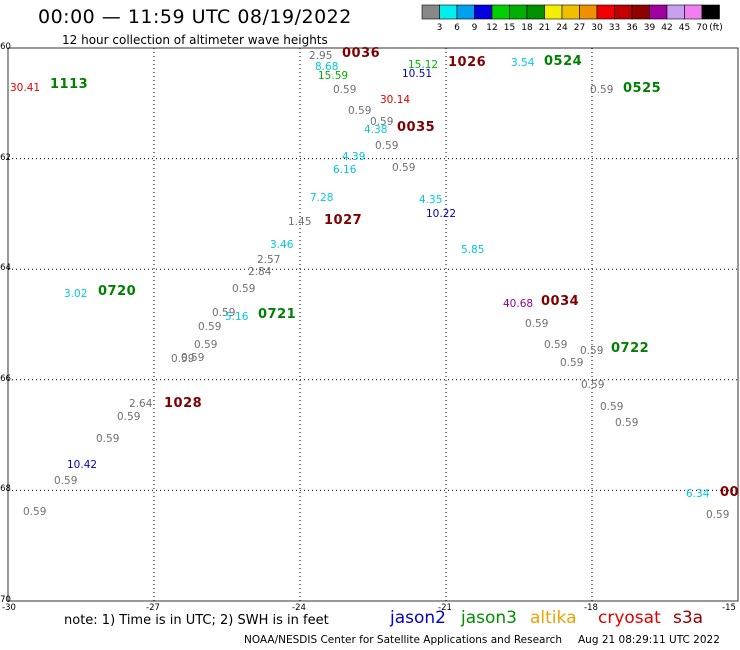 This screenshot has height=650, width=740. Describe the element at coordinates (321, 56) in the screenshot. I see `wave-height-label: 2.95` at that location.